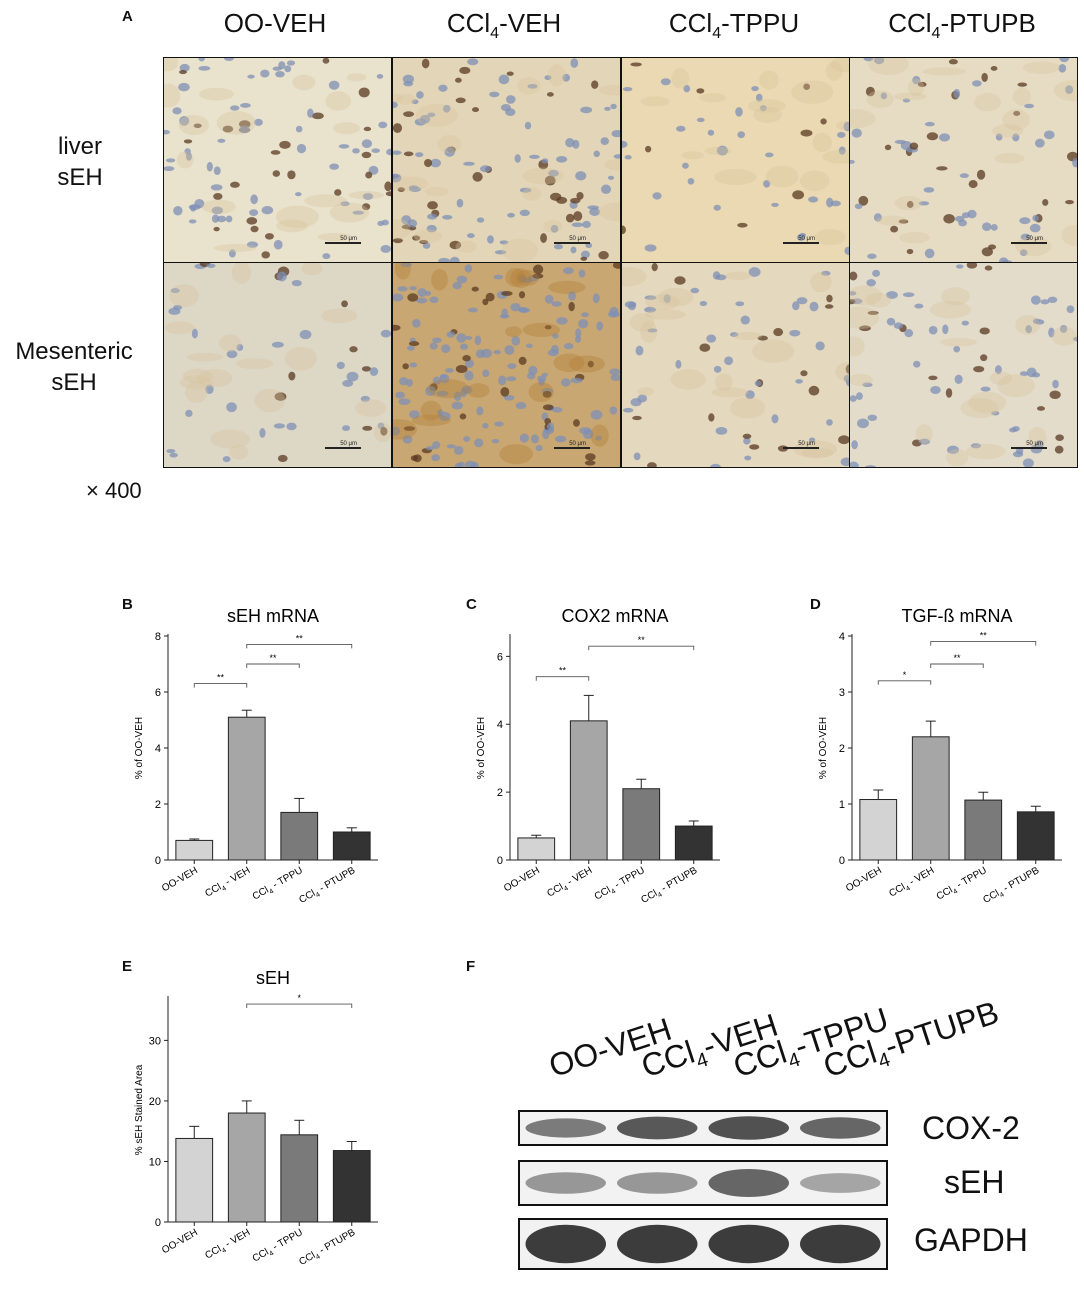 The height and width of the screenshot is (1289, 1084). I want to click on panel-c-letter: C, so click(471, 604).